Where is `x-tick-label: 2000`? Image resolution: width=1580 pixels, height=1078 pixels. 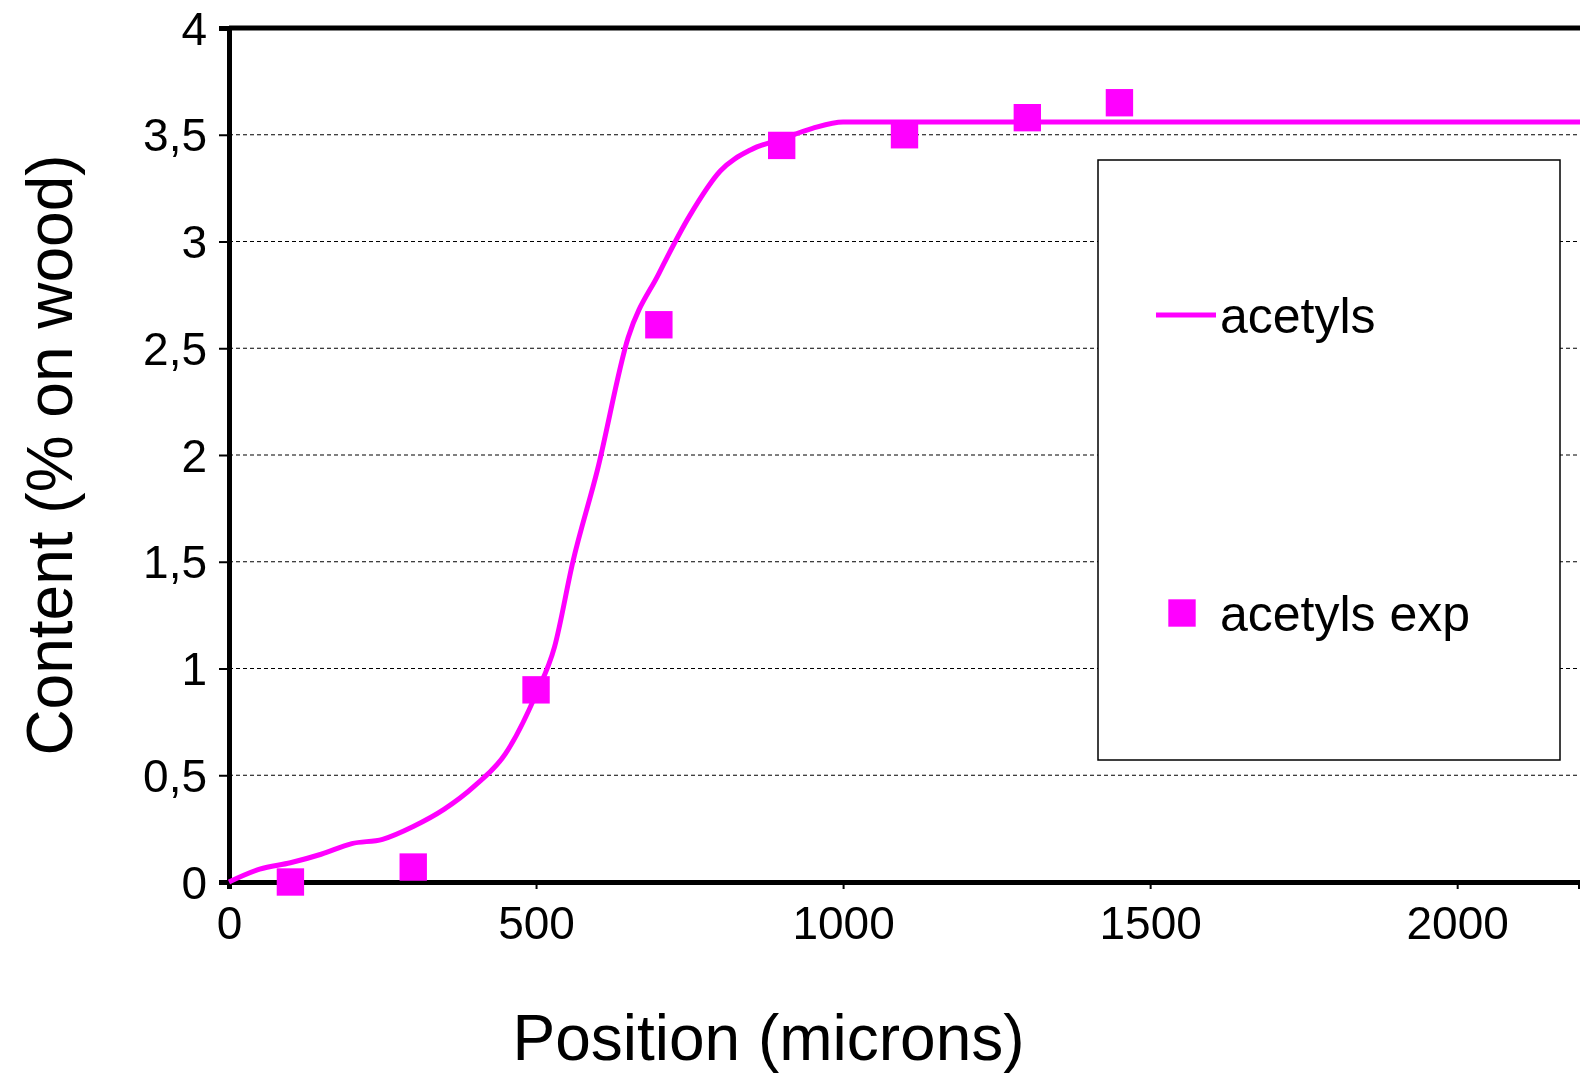 x-tick-label: 2000 is located at coordinates (1457, 923).